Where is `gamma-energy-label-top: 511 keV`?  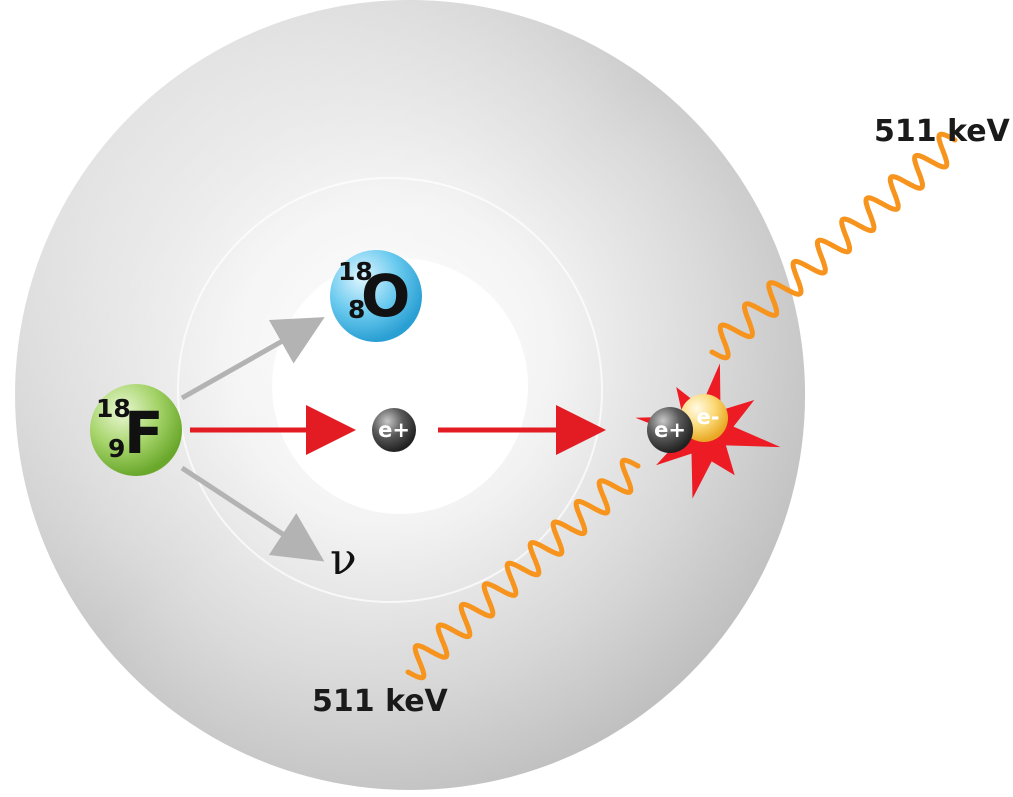 gamma-energy-label-top: 511 keV is located at coordinates (942, 131).